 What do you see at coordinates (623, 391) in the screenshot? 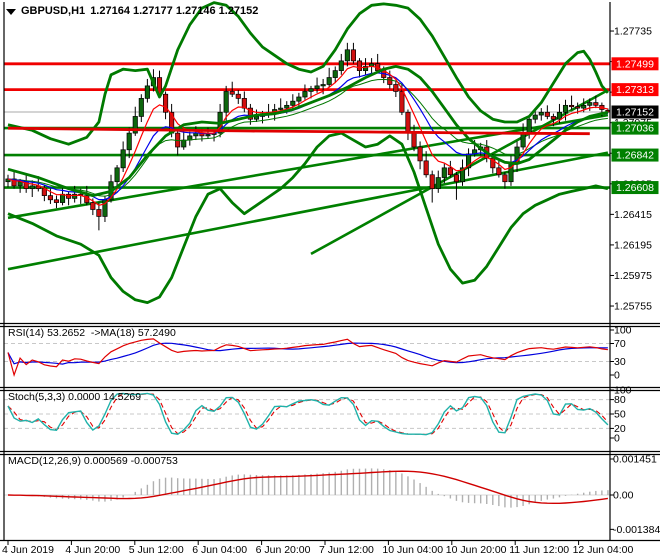
I see `stoch-tick-label: 100` at bounding box center [623, 391].